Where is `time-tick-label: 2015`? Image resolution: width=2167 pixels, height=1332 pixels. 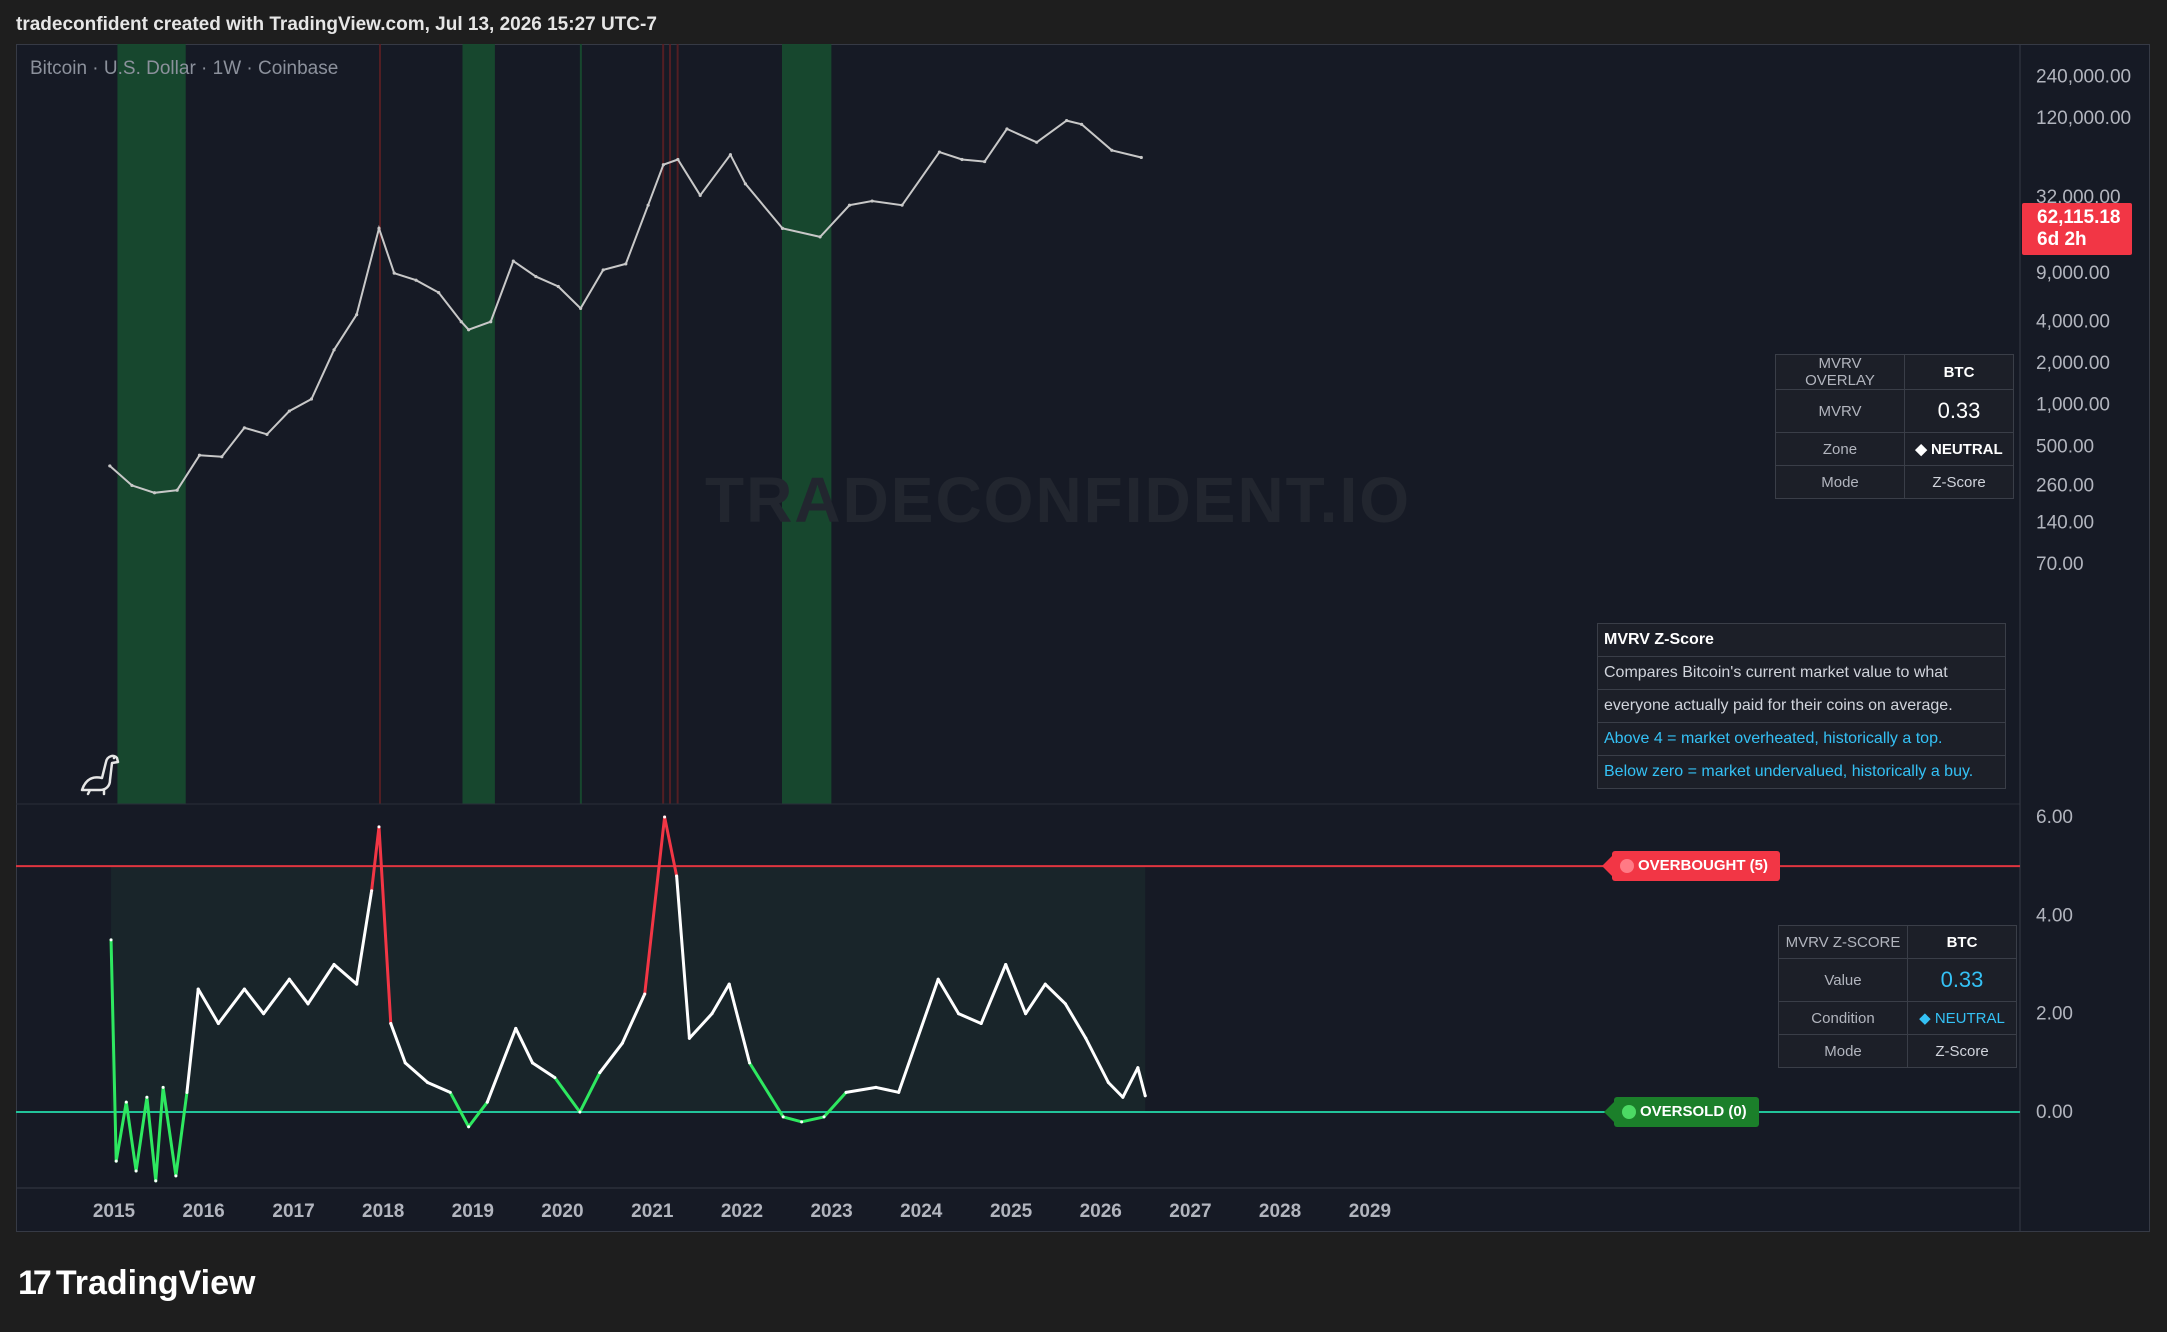
time-tick-label: 2015 is located at coordinates (114, 1211).